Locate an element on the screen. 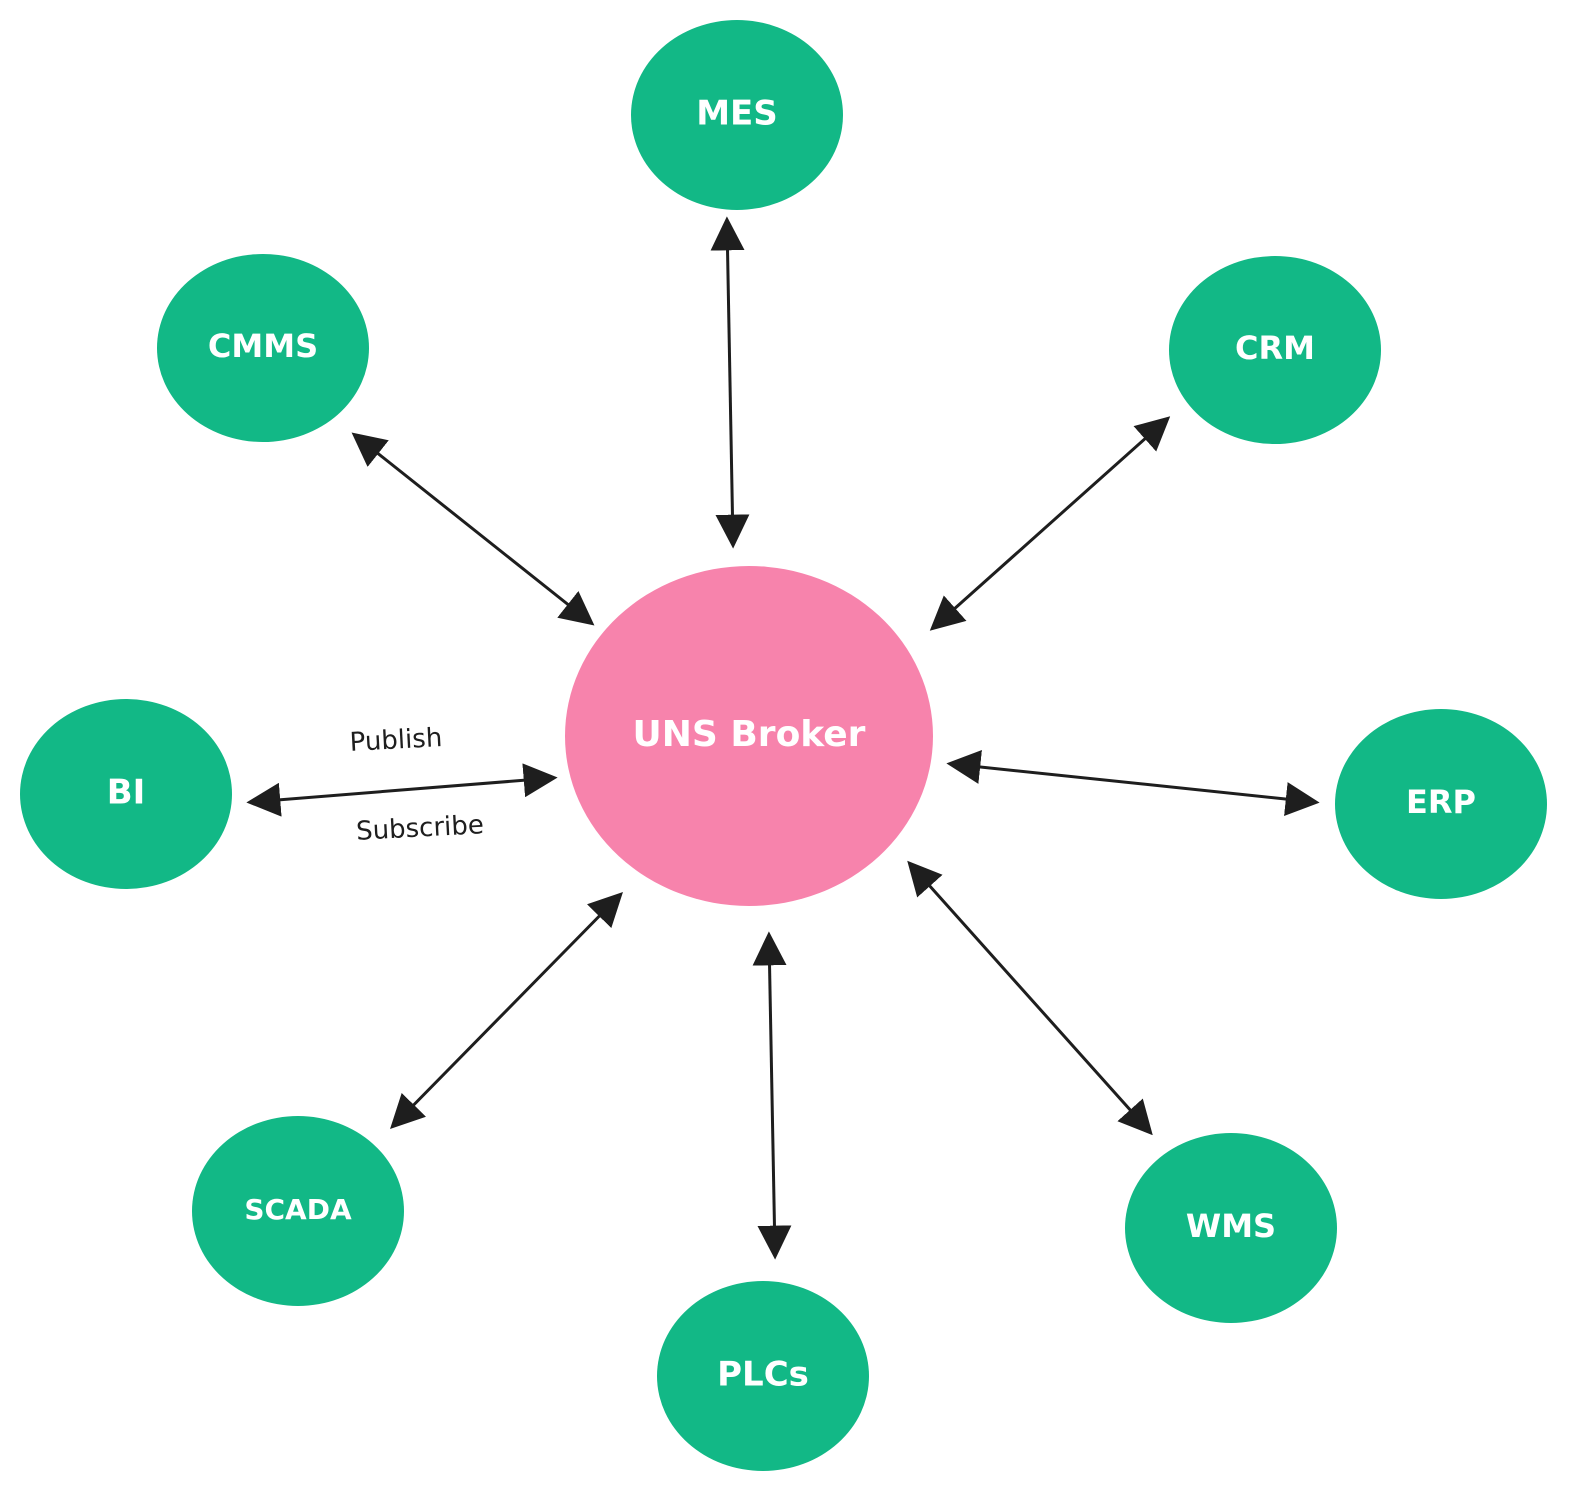 The width and height of the screenshot is (1579, 1499). node-plcs-circle is located at coordinates (763, 1376).